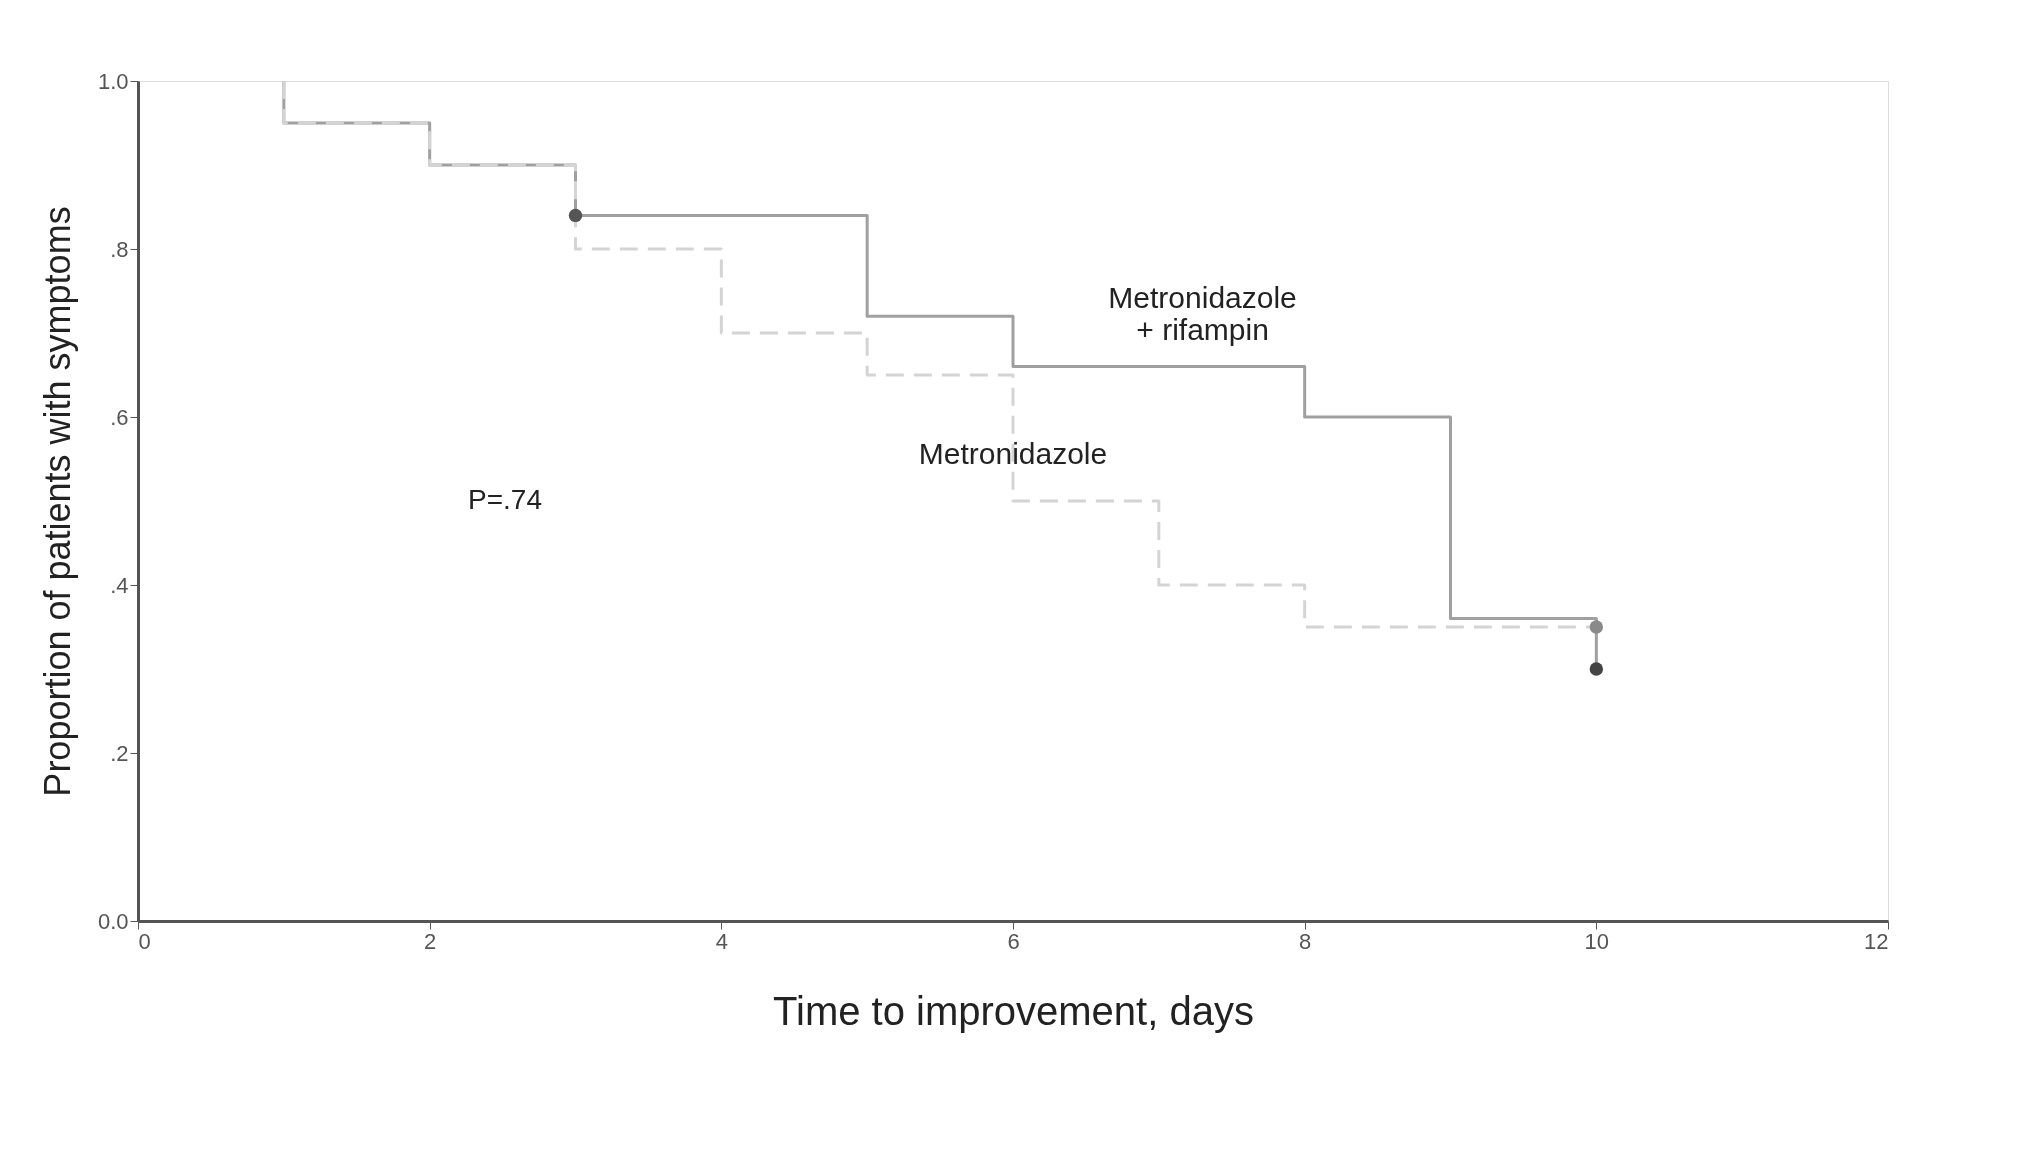 This screenshot has width=2034, height=1151. What do you see at coordinates (1013, 453) in the screenshot?
I see `series-label: Metronidazole` at bounding box center [1013, 453].